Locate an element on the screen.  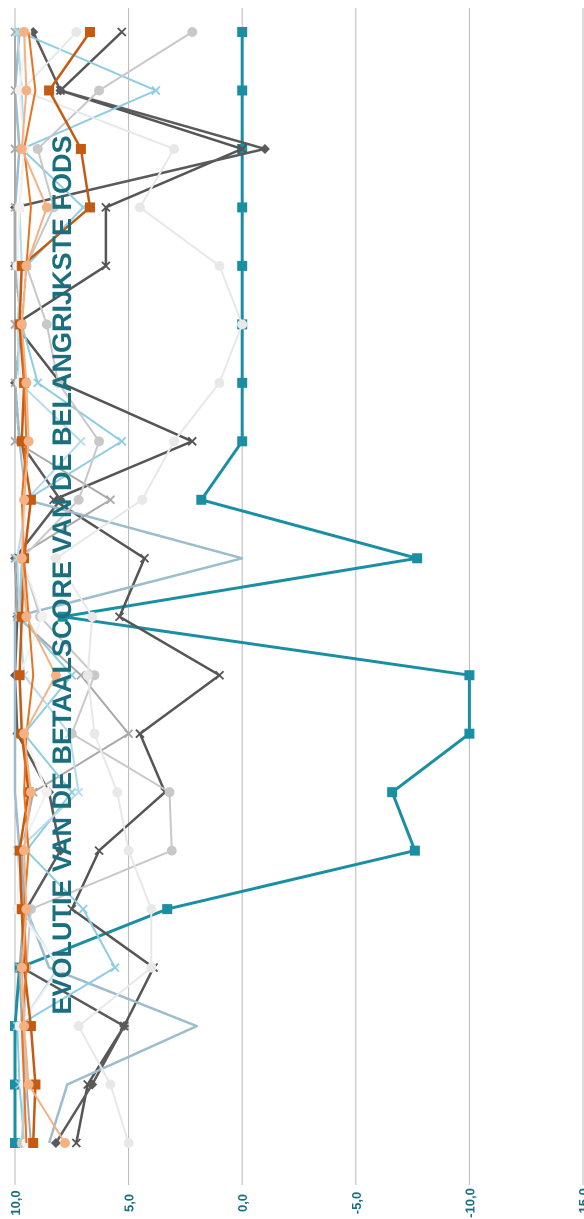
tick-label: -10,0 is located at coordinates (469, 1203).